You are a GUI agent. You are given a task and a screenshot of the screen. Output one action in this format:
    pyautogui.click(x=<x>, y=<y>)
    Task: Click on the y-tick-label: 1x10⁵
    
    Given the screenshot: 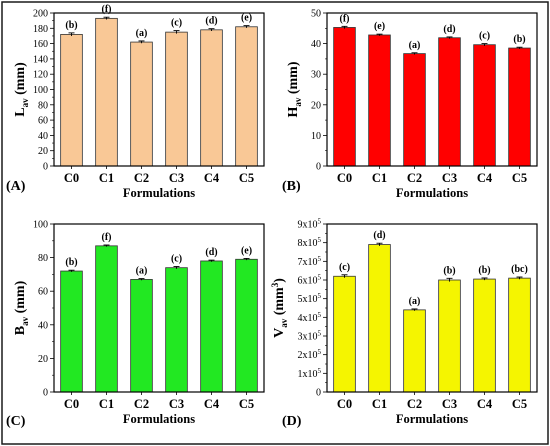 What is the action you would take?
    pyautogui.click(x=310, y=373)
    